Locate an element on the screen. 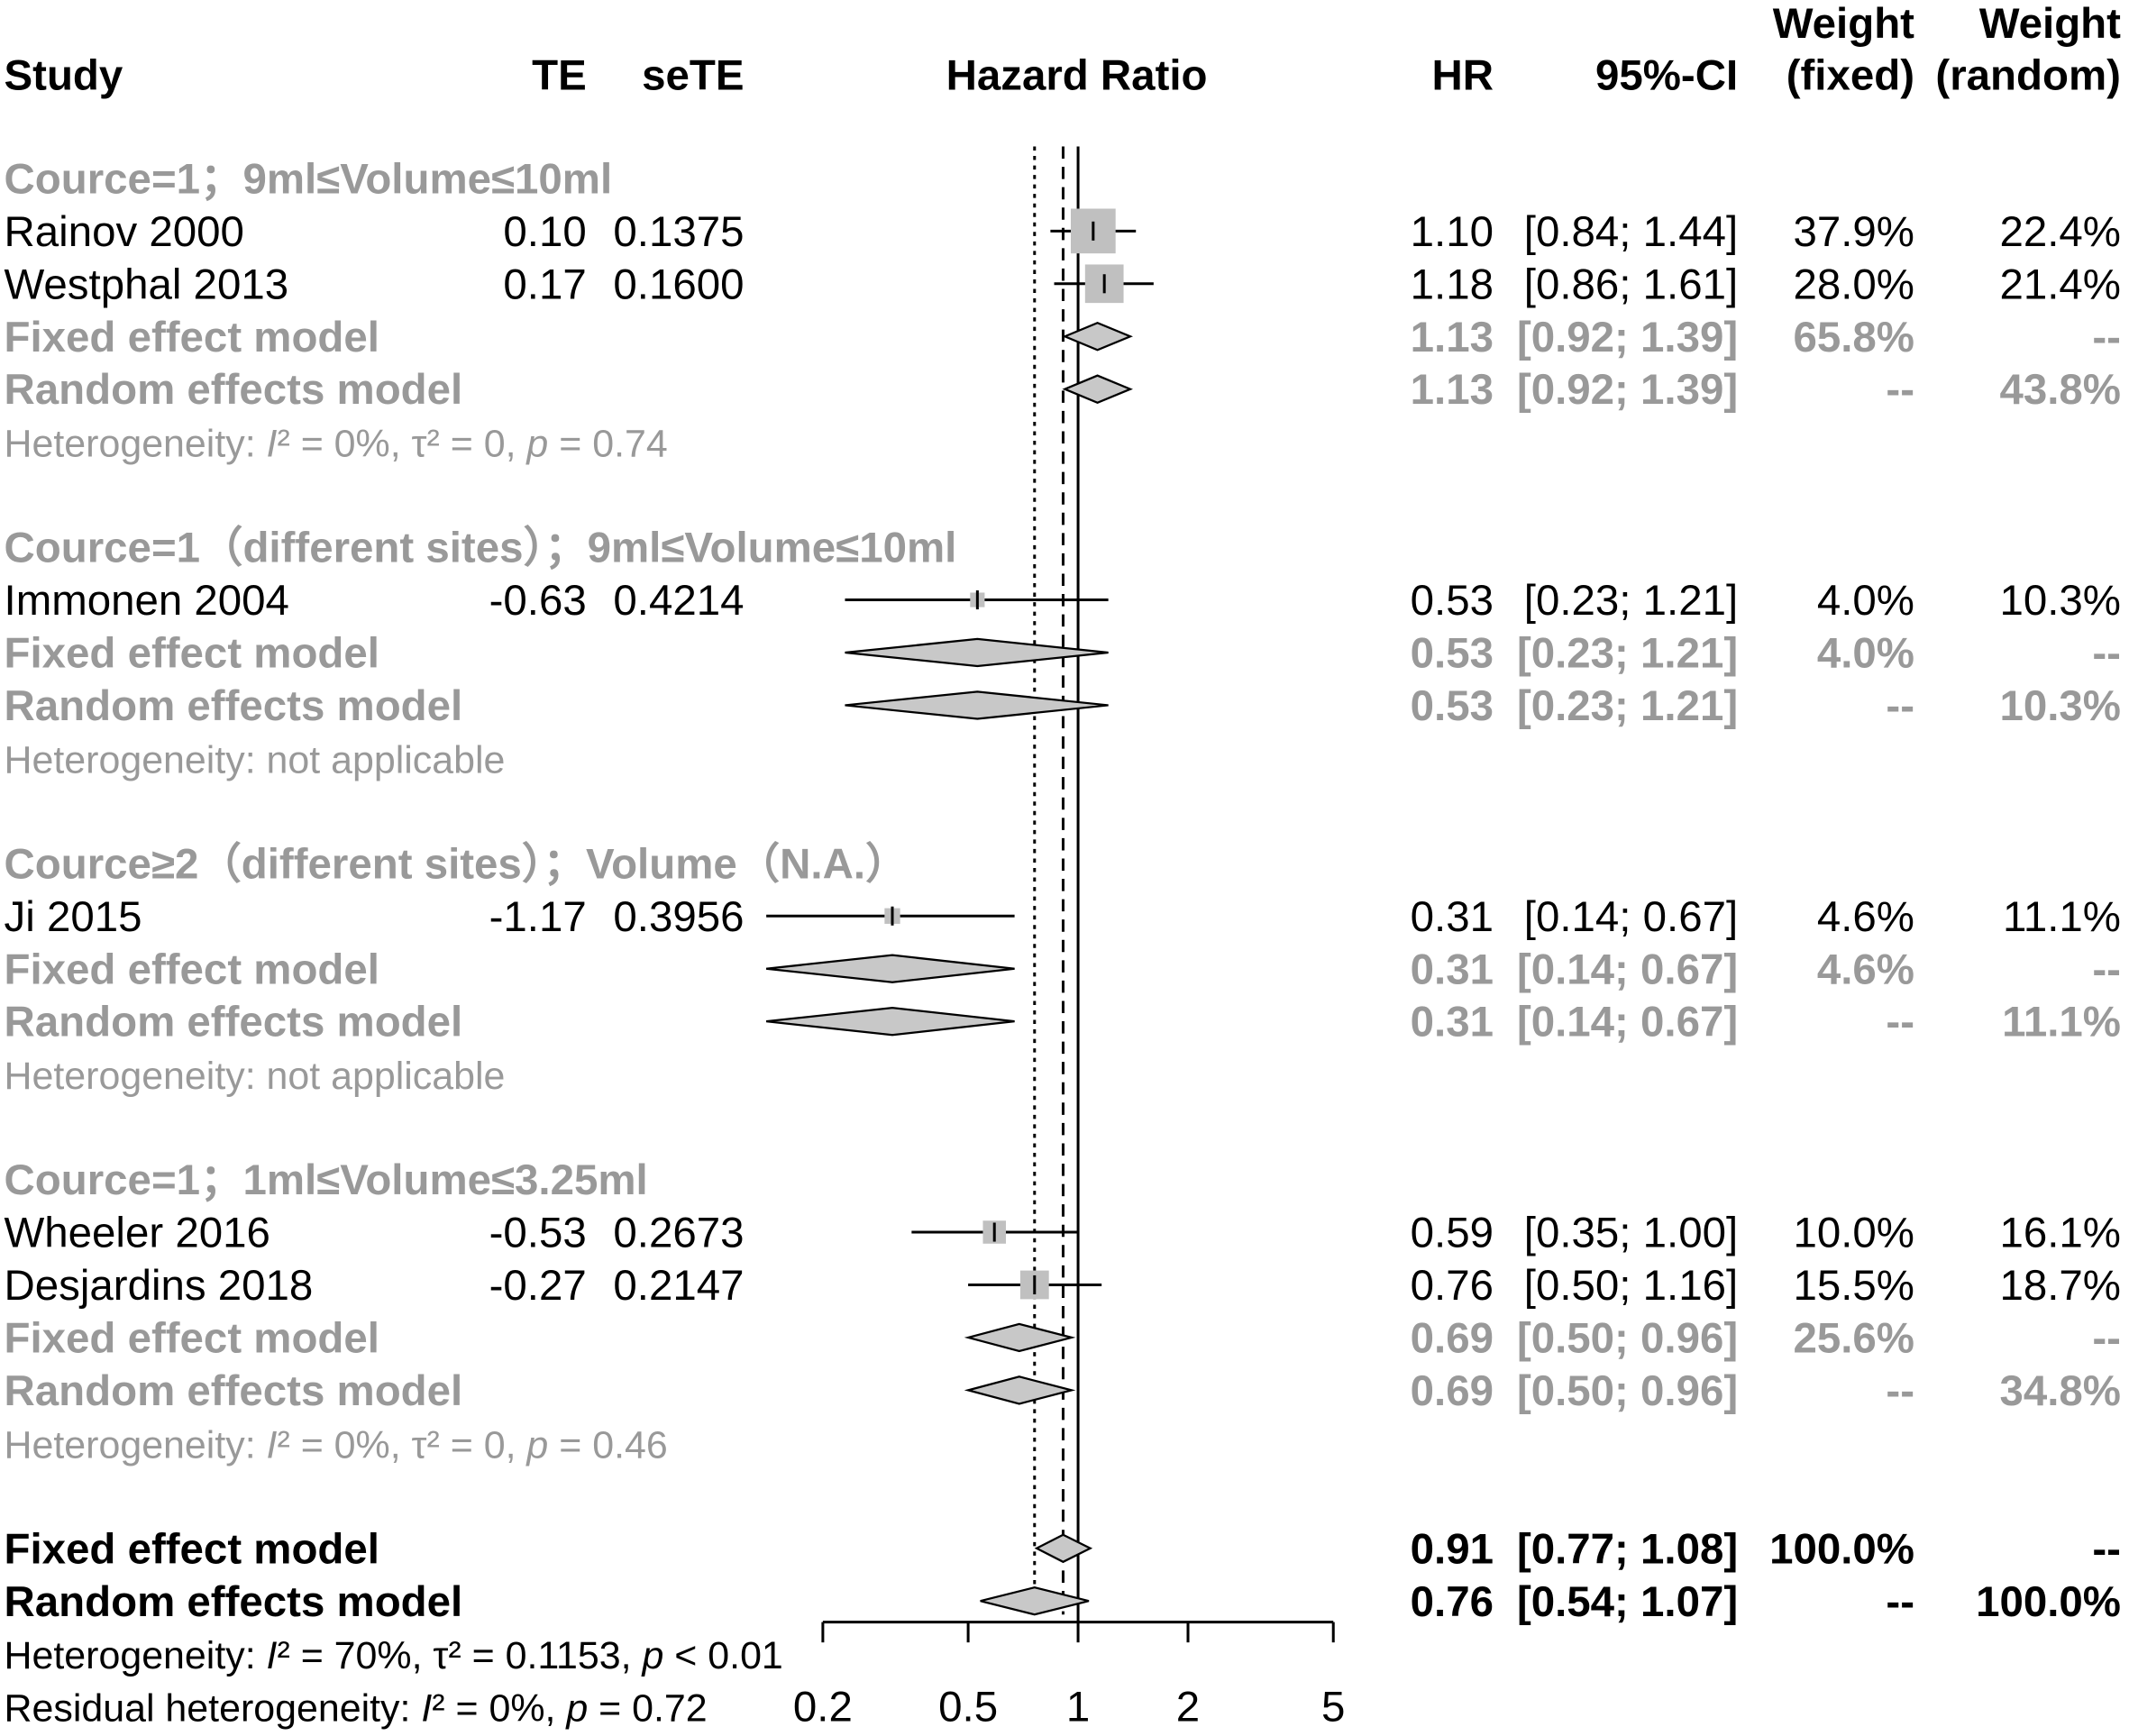 Image resolution: width=2129 pixels, height=1736 pixels. study-name: Desjardins 2018 is located at coordinates (159, 1286).